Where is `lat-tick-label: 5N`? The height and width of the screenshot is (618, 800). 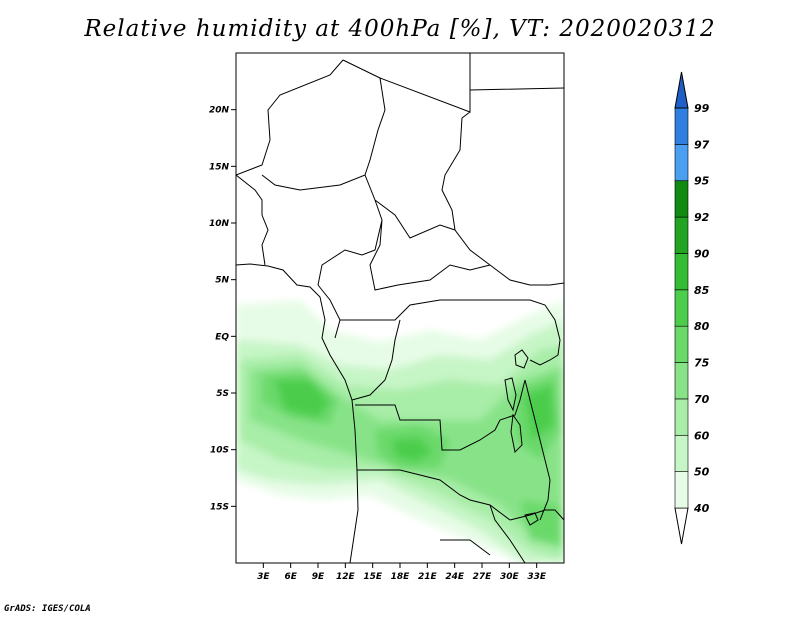 lat-tick-label: 5N is located at coordinates (222, 281).